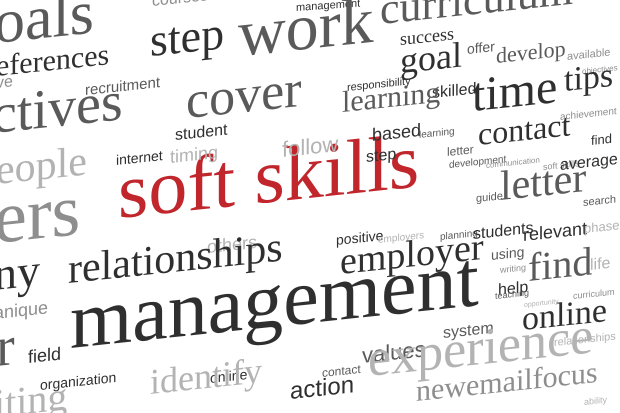 This screenshot has width=620, height=413. What do you see at coordinates (431, 57) in the screenshot?
I see `word-goal: goal` at bounding box center [431, 57].